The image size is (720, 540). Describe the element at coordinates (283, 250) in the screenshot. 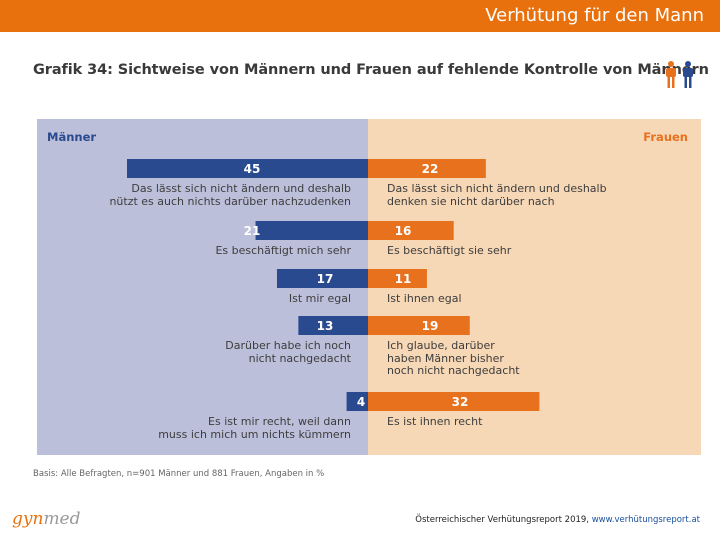

I see `category-label-maenner-1: Es beschäftigt mich sehr` at that location.